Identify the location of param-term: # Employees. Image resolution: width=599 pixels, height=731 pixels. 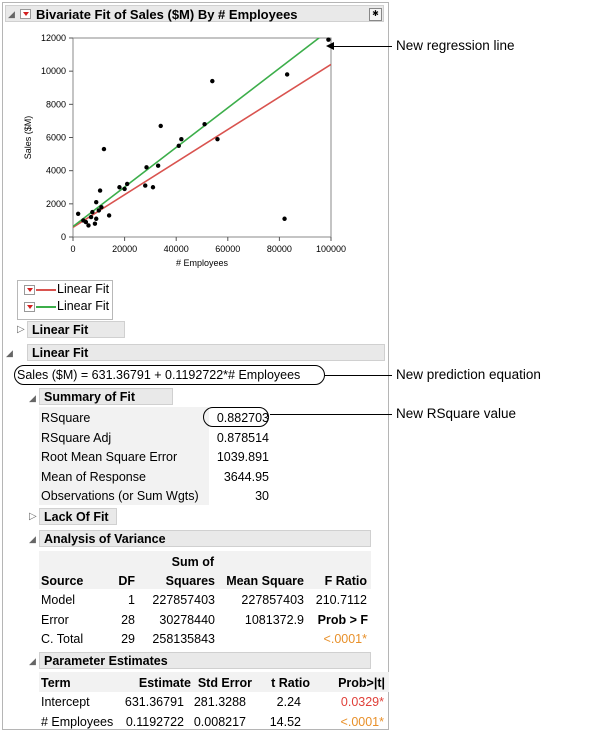
(77, 721).